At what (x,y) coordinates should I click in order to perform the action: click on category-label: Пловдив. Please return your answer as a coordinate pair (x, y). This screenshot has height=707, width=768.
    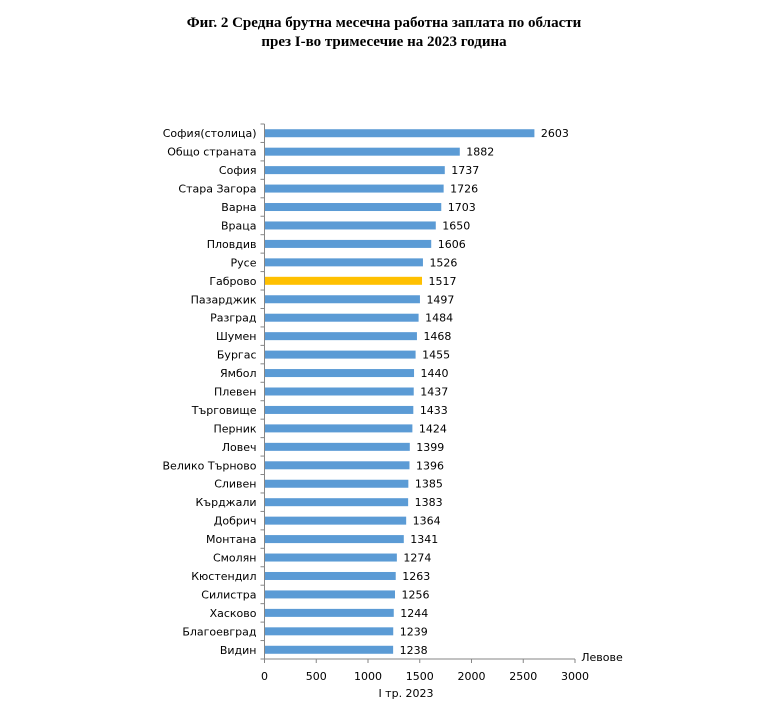
    Looking at the image, I should click on (232, 244).